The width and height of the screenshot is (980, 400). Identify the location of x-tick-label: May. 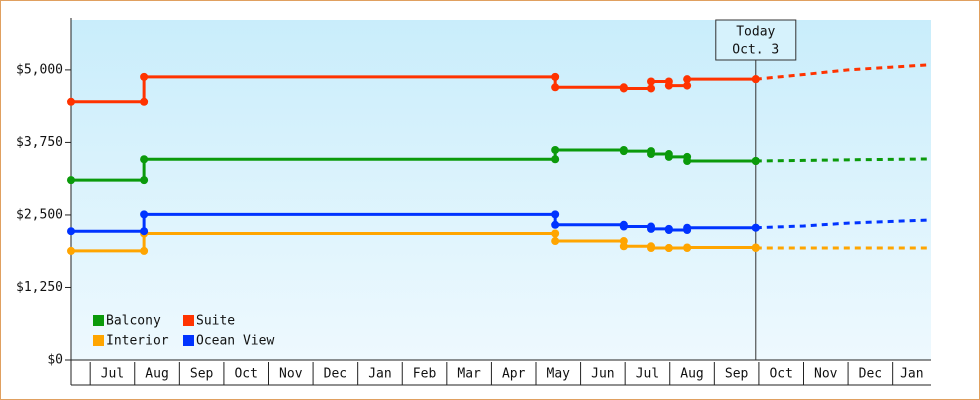
(559, 374).